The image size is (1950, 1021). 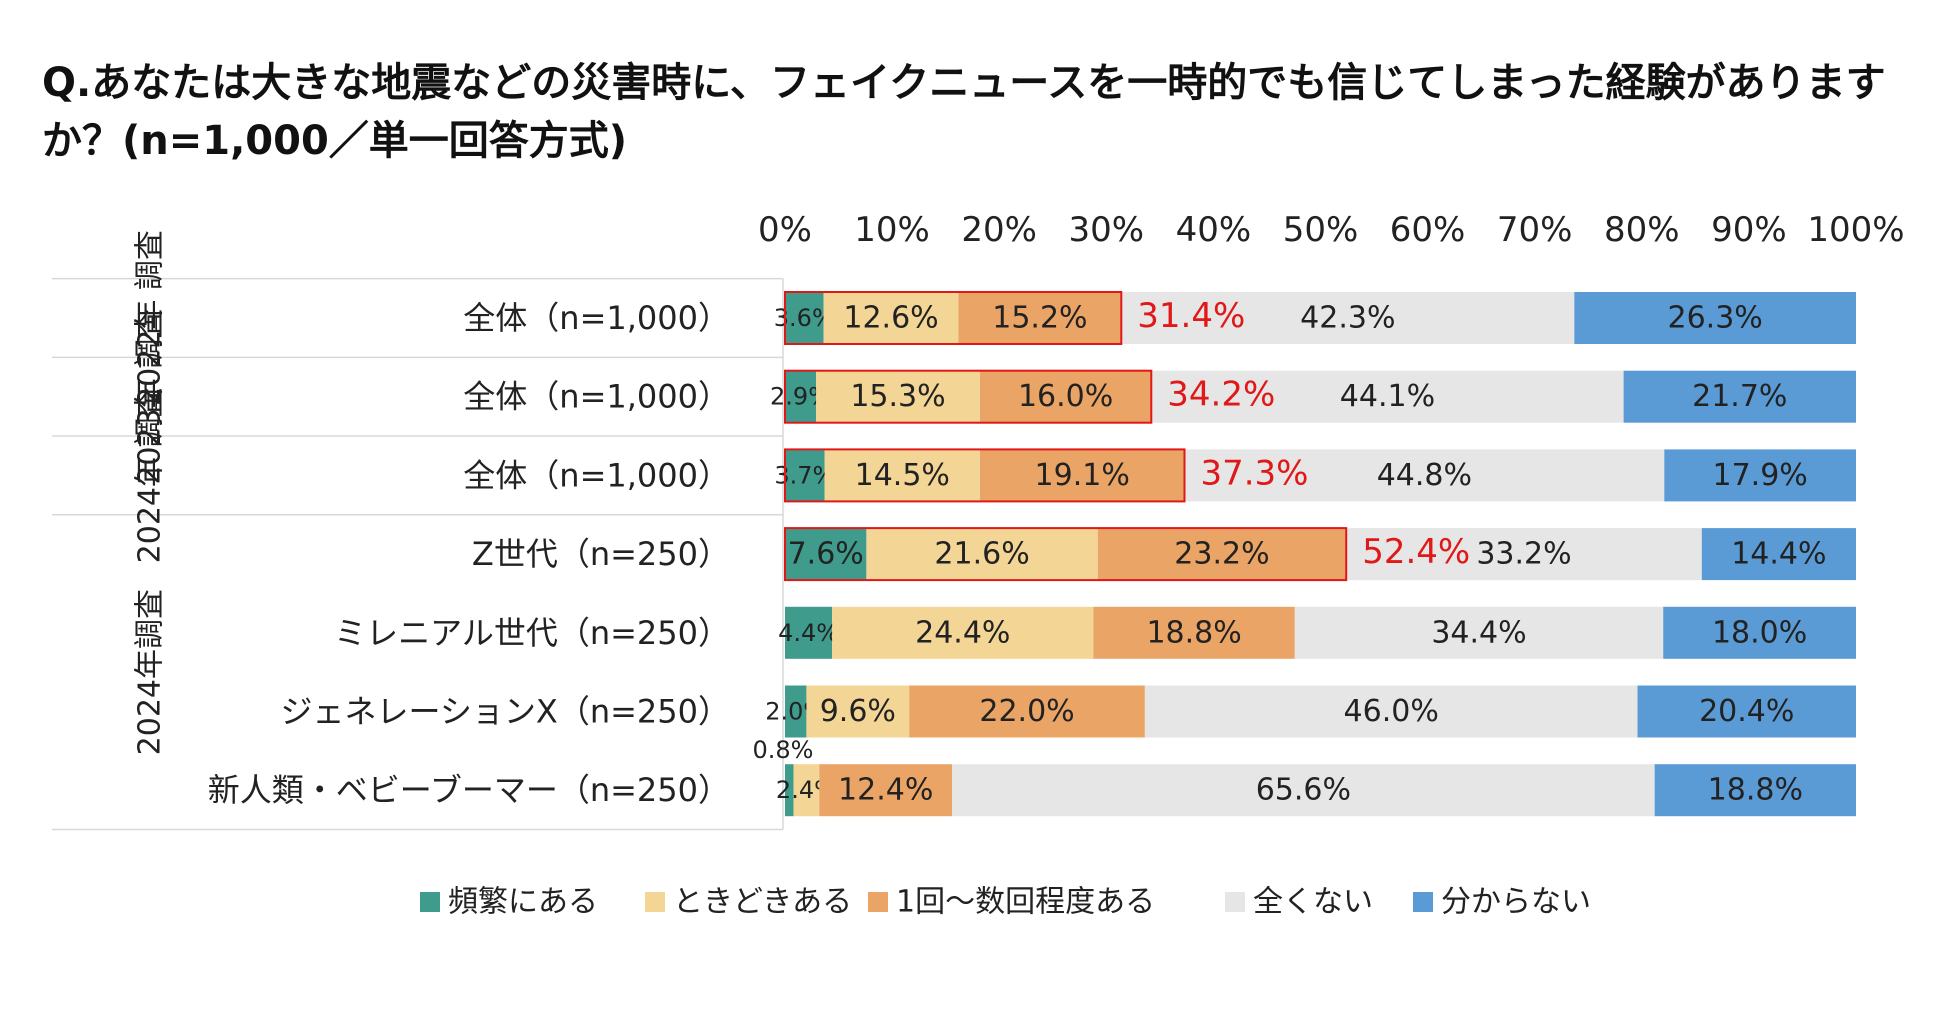 I want to click on bar-data-label: 21.6%, so click(x=981, y=554).